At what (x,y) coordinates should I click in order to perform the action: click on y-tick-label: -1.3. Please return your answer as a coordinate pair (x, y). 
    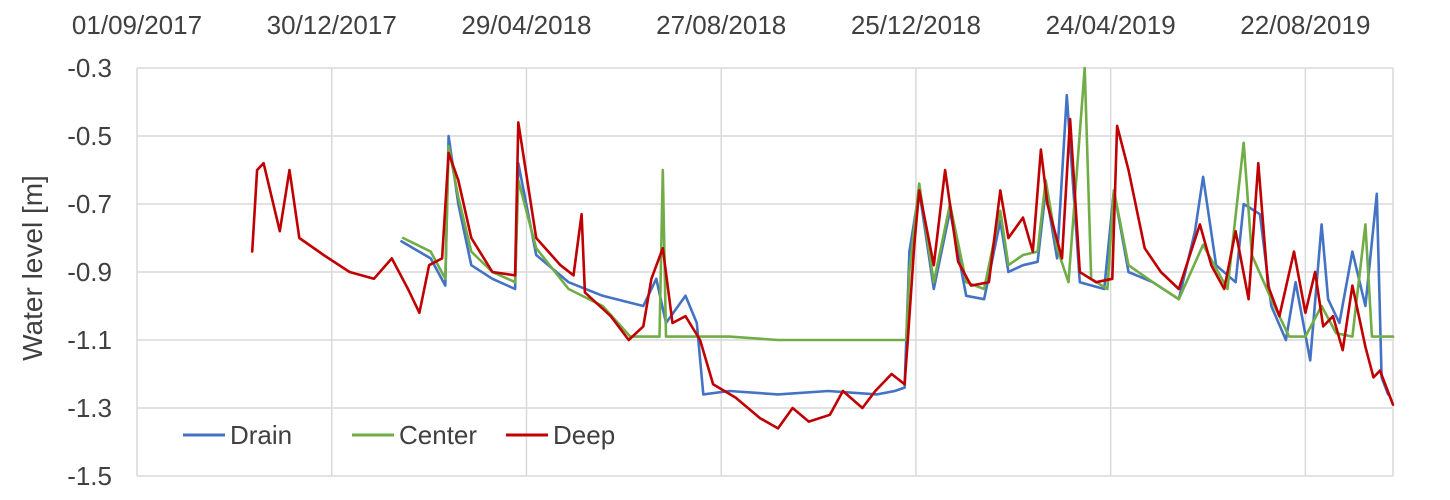
    Looking at the image, I should click on (89, 408).